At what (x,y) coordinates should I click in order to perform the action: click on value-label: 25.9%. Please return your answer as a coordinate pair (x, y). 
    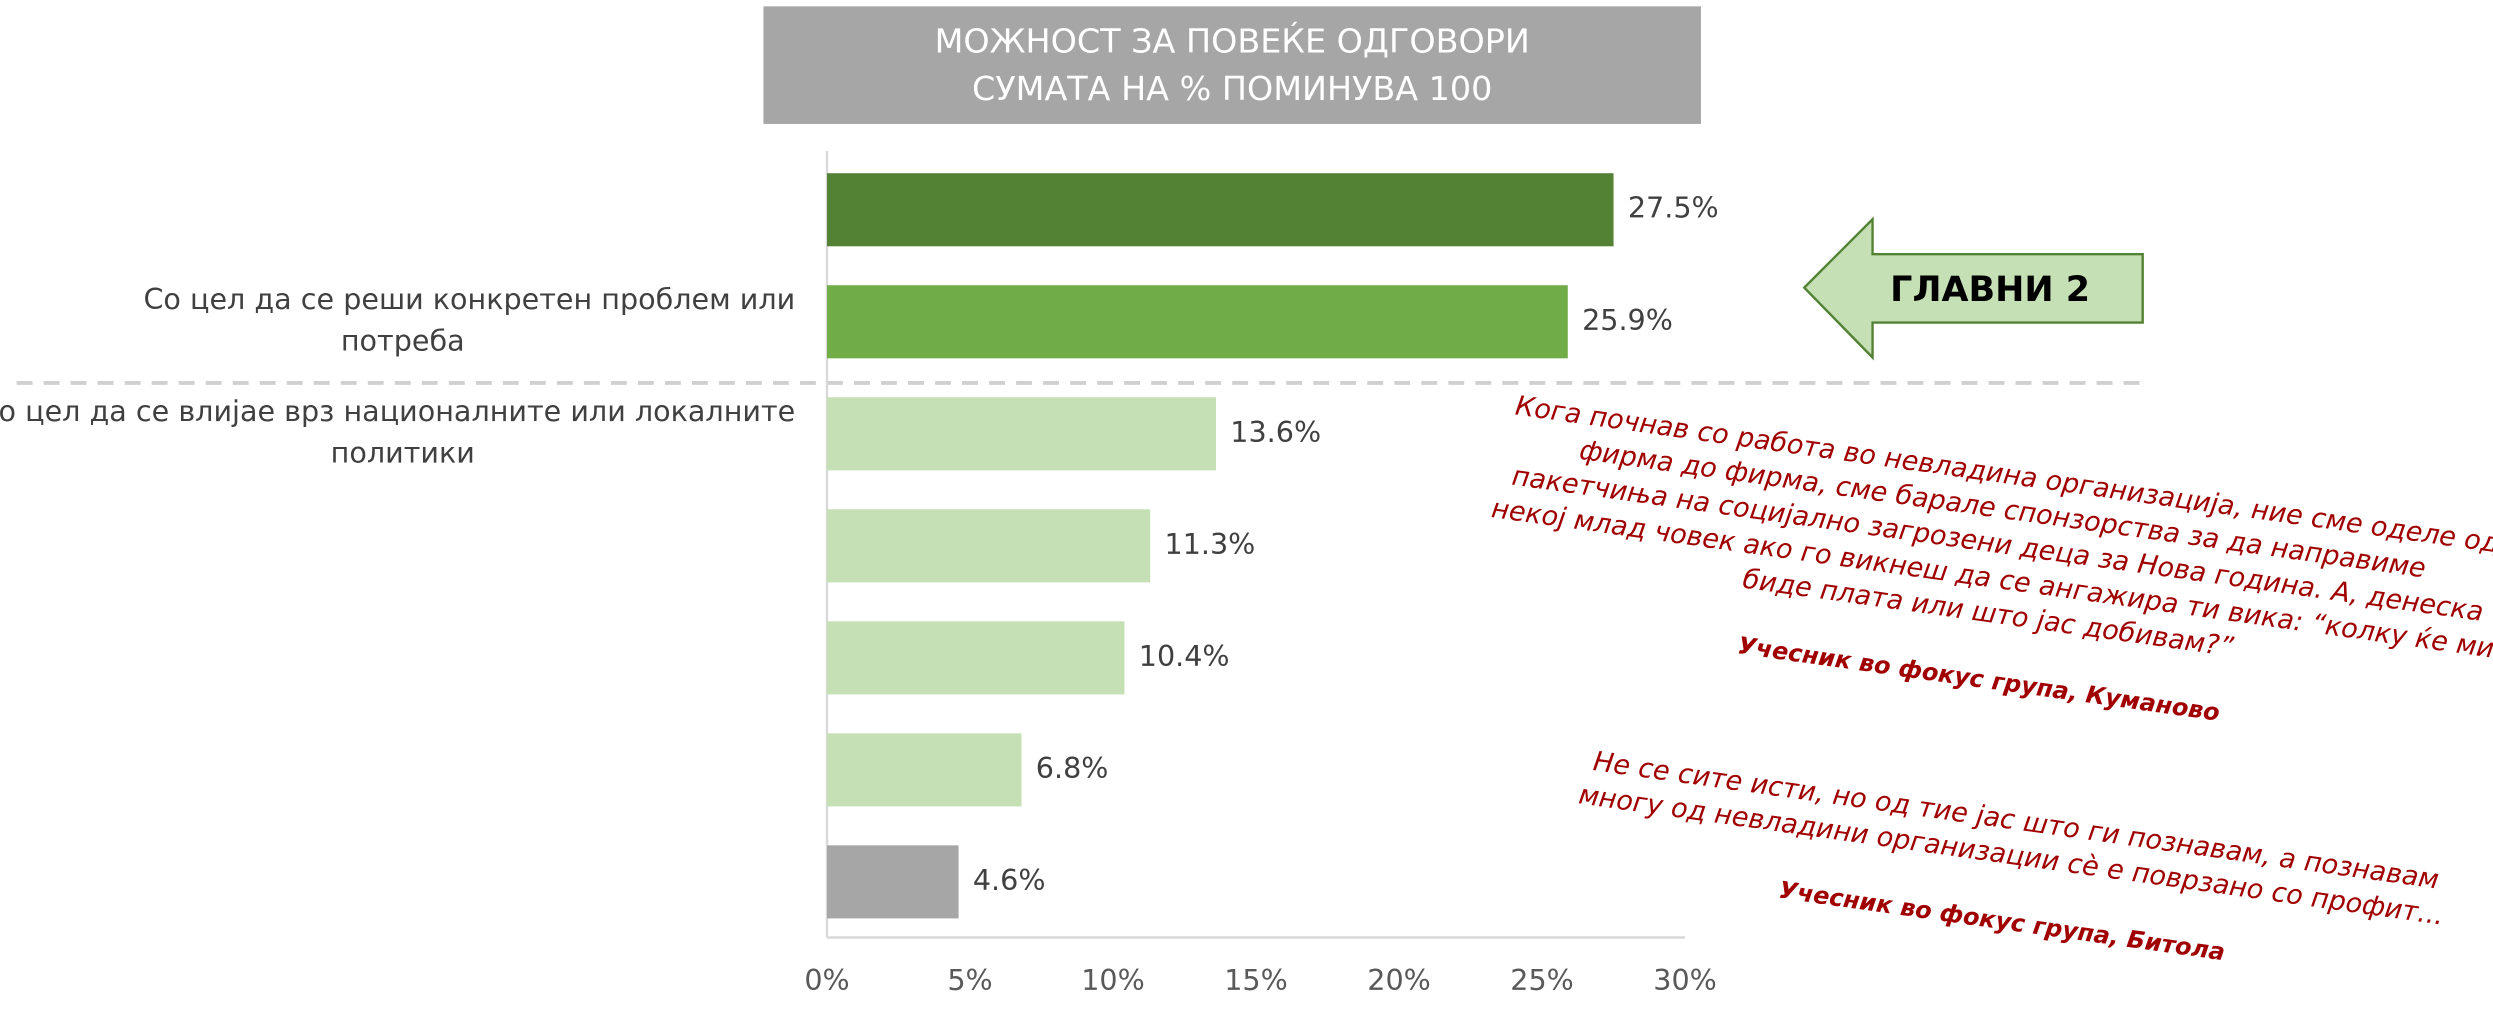
    Looking at the image, I should click on (1627, 320).